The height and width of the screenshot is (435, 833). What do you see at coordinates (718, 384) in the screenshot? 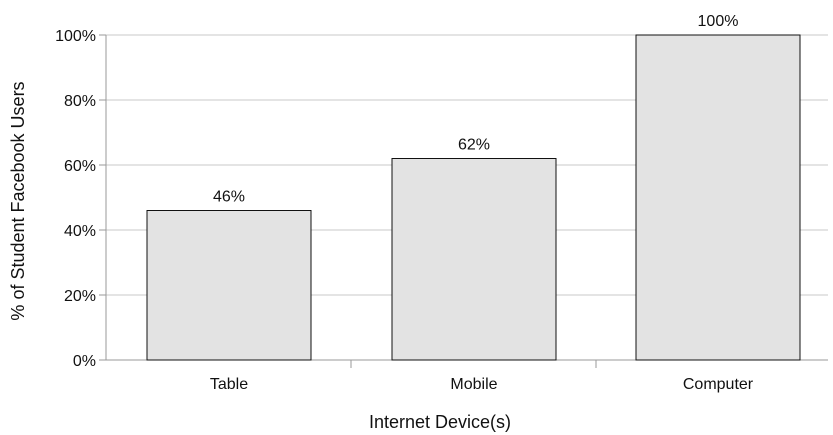
I see `x-tick-label: Computer` at bounding box center [718, 384].